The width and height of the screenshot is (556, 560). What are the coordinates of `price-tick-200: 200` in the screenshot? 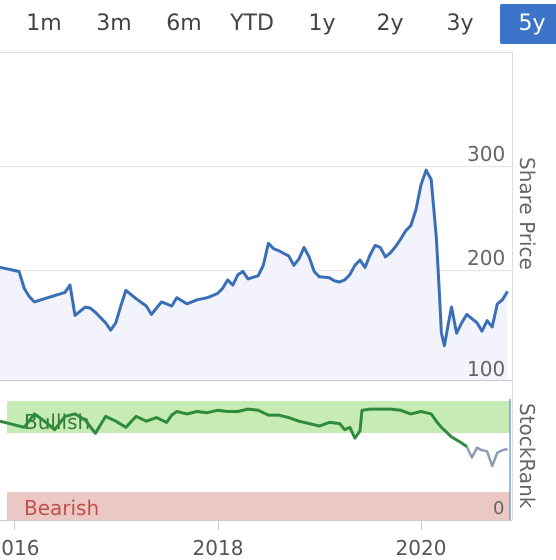 It's located at (486, 258).